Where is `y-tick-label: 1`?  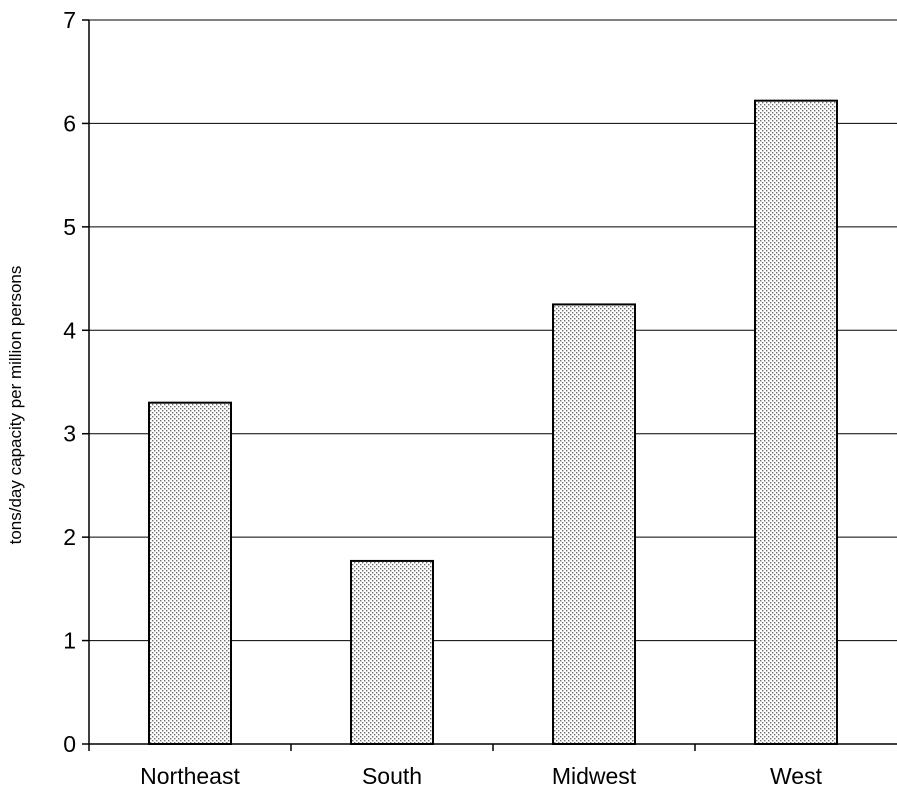
y-tick-label: 1 is located at coordinates (69, 641).